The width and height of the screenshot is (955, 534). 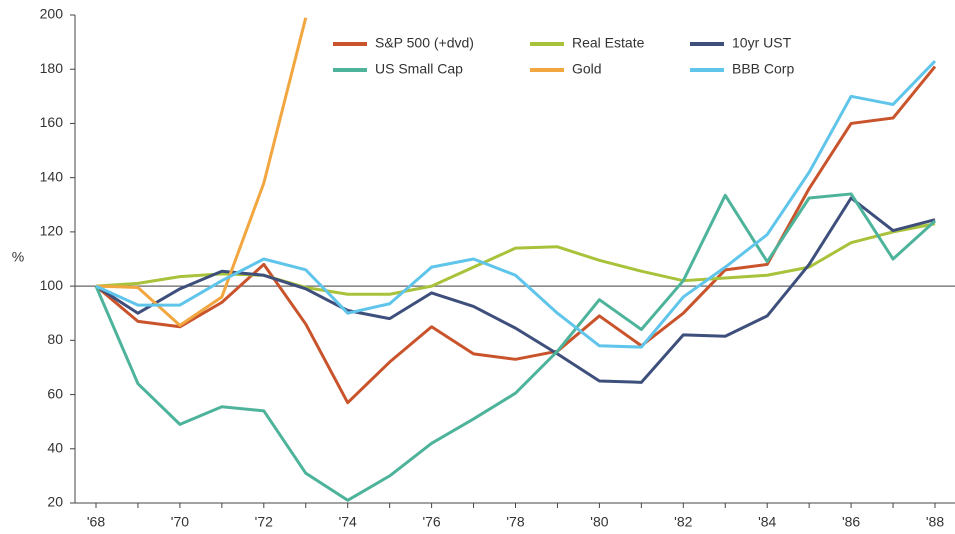 What do you see at coordinates (431, 522) in the screenshot?
I see `x-tick-label: '76` at bounding box center [431, 522].